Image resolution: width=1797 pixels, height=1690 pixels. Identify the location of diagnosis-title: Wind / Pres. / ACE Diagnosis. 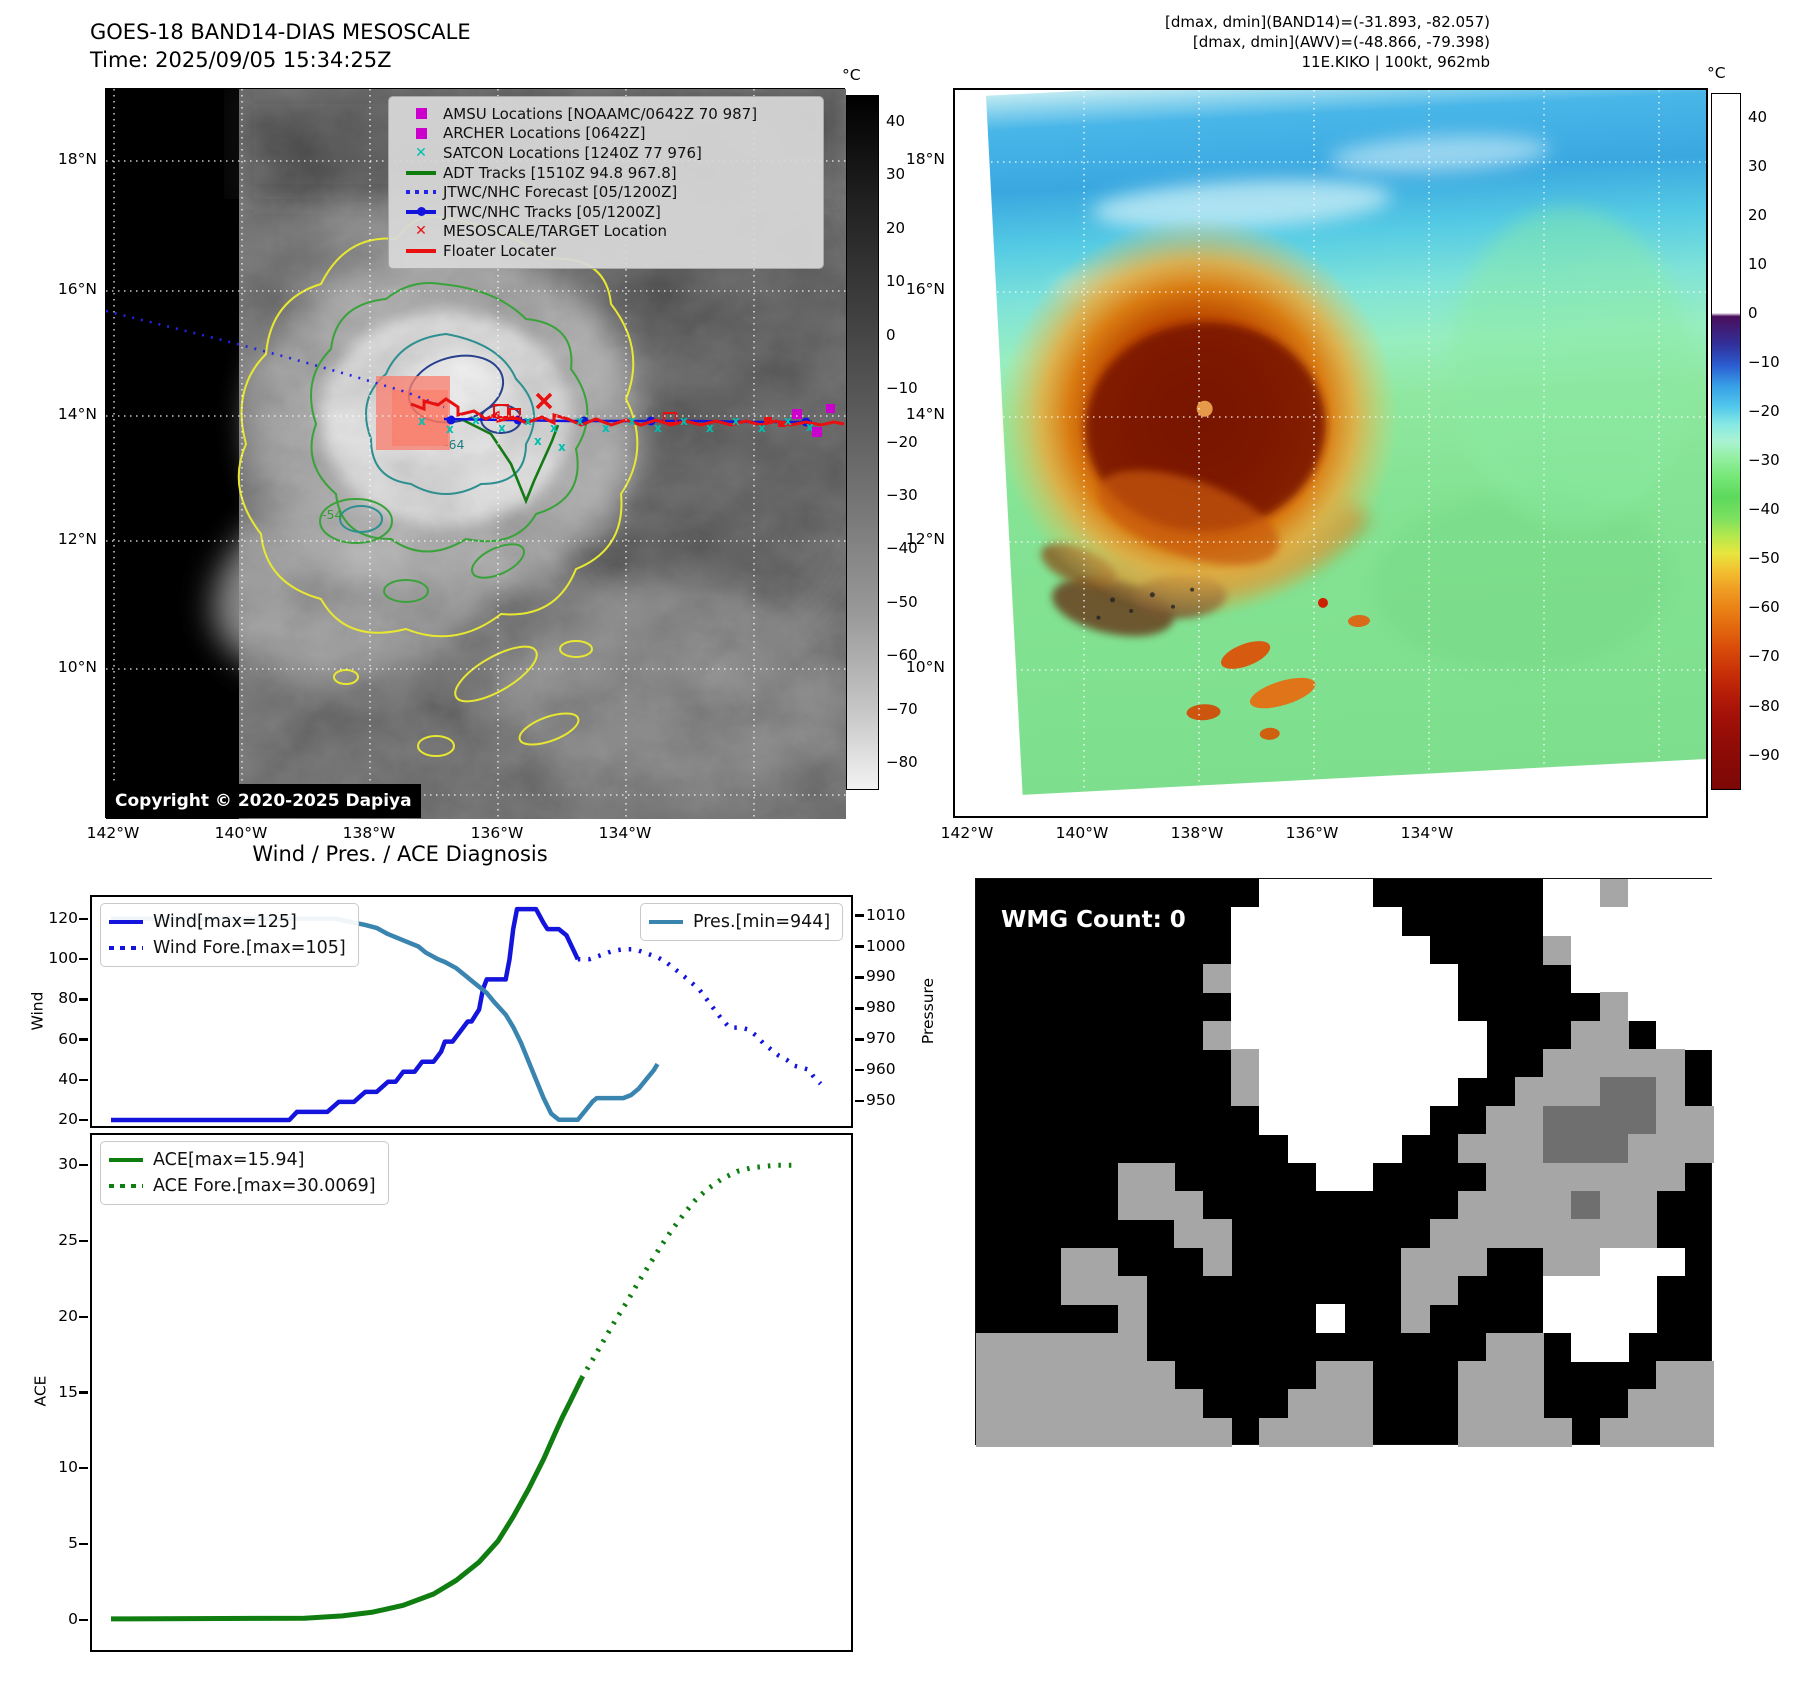
(400, 854).